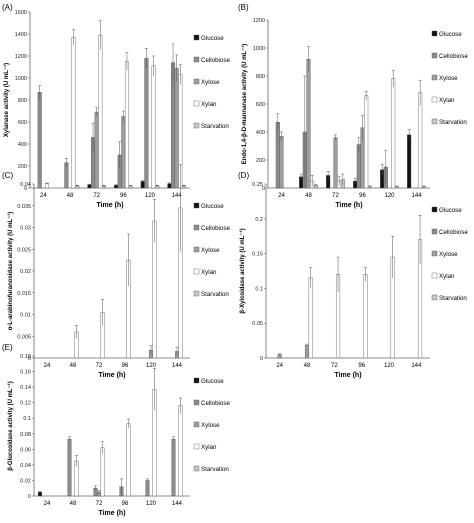 This screenshot has height=523, width=474. Describe the element at coordinates (25, 316) in the screenshot. I see `y-tick-label: 0.01` at that location.